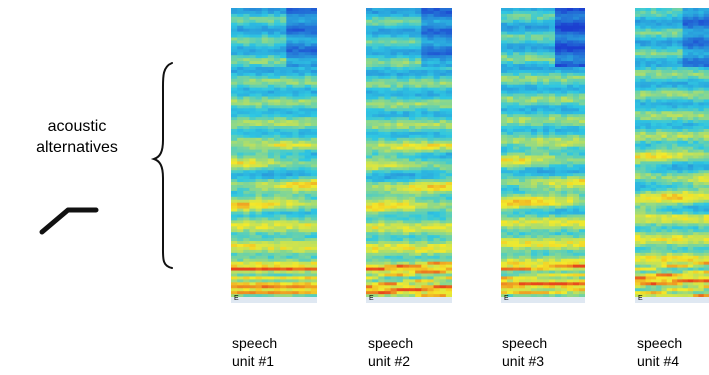  I want to click on spectrogram-unit-2: E, so click(409, 155).